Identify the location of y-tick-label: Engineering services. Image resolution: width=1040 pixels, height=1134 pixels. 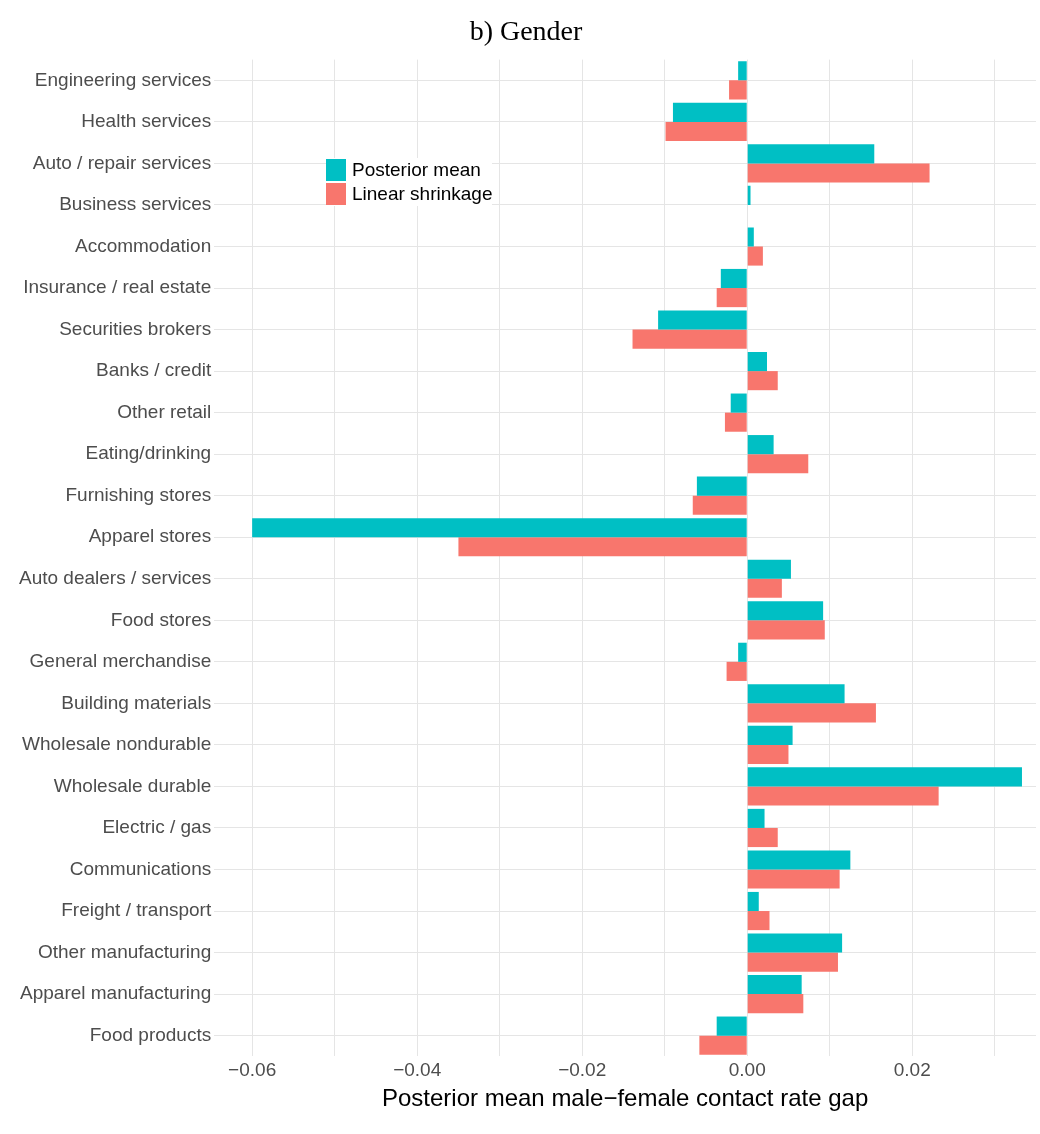
(123, 79).